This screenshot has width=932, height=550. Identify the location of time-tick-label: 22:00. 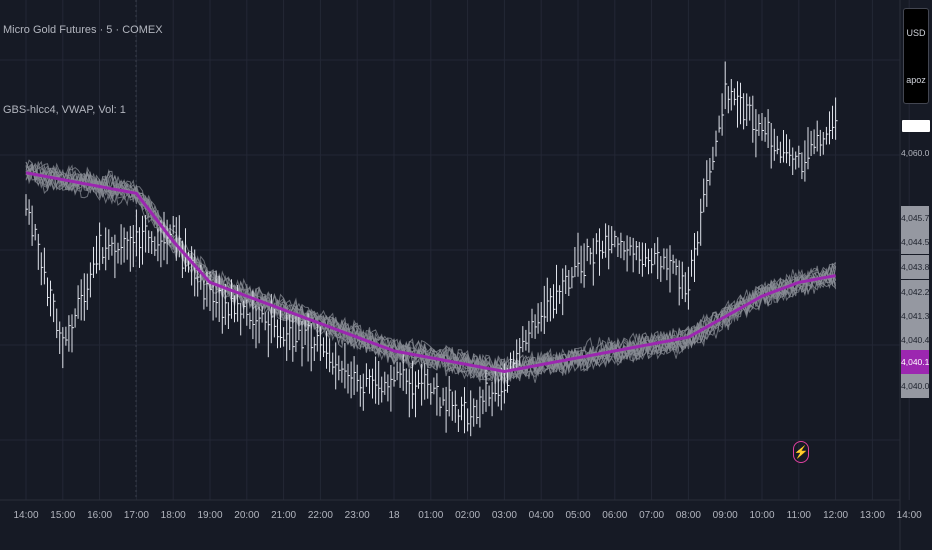
(320, 515).